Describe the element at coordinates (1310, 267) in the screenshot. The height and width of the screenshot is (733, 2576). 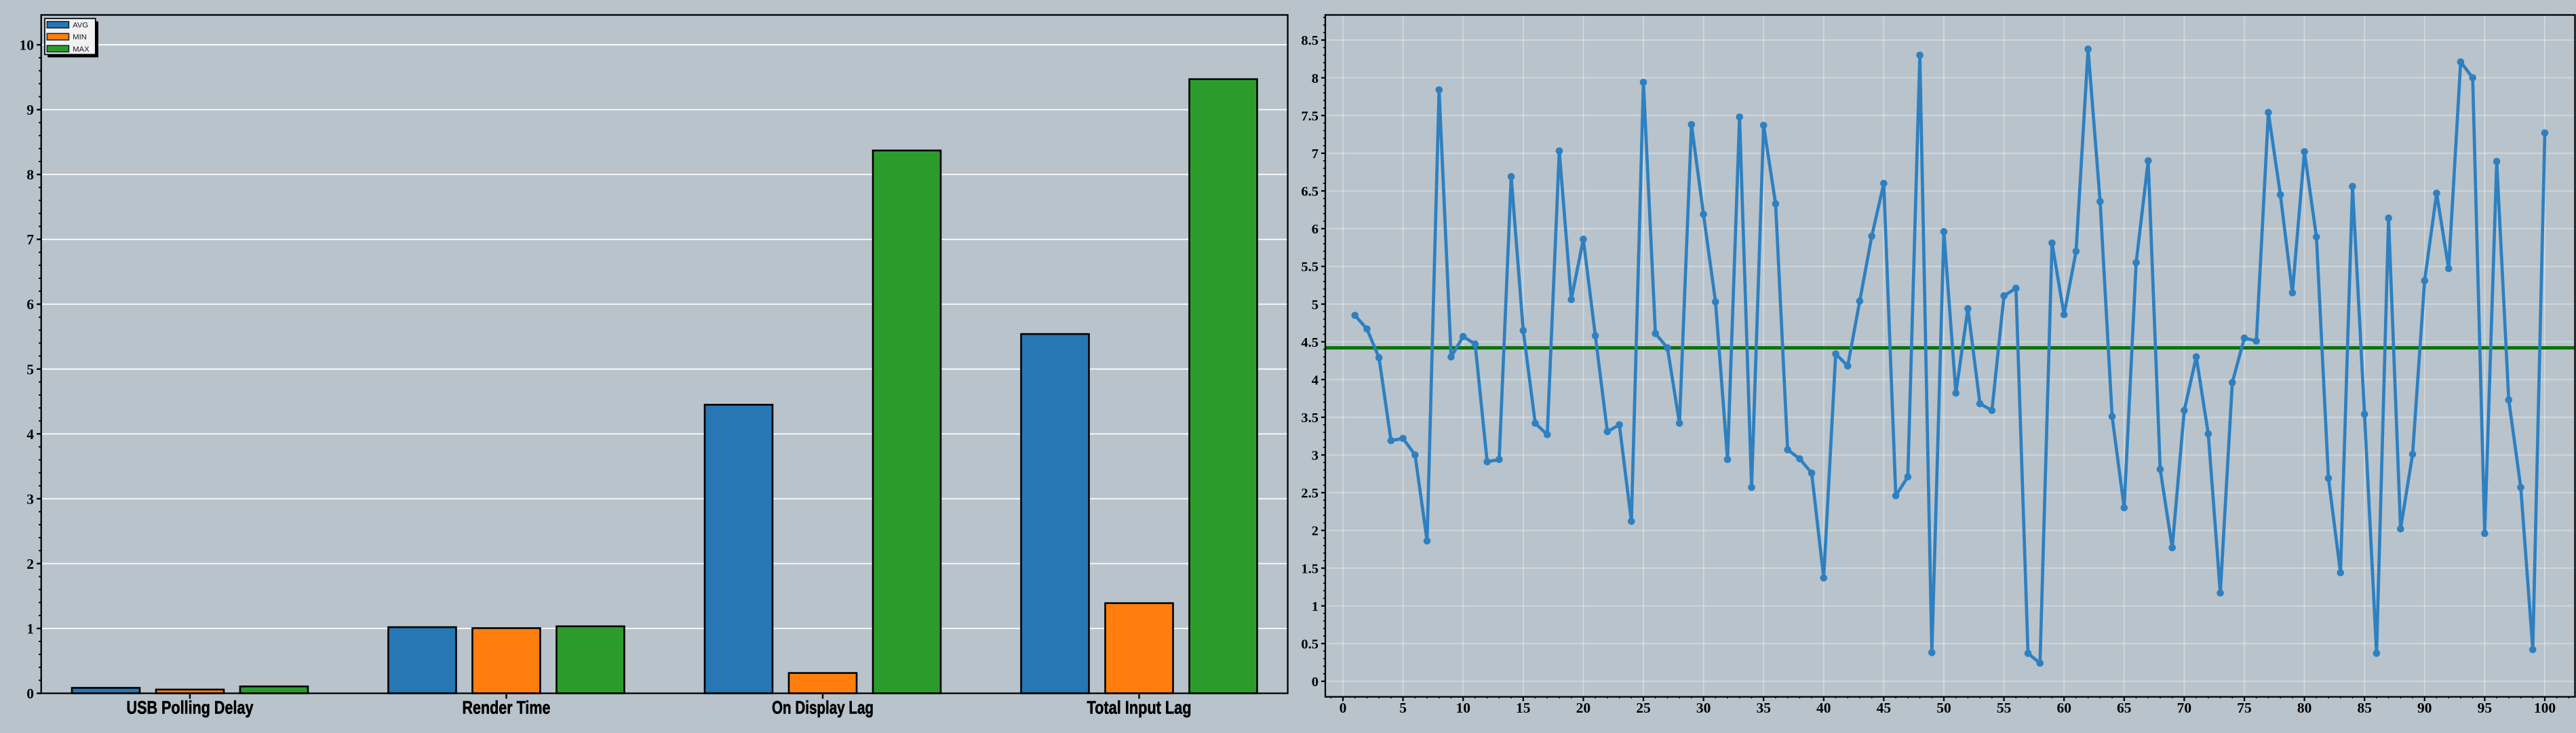
I see `svg-text: 5.5` at that location.